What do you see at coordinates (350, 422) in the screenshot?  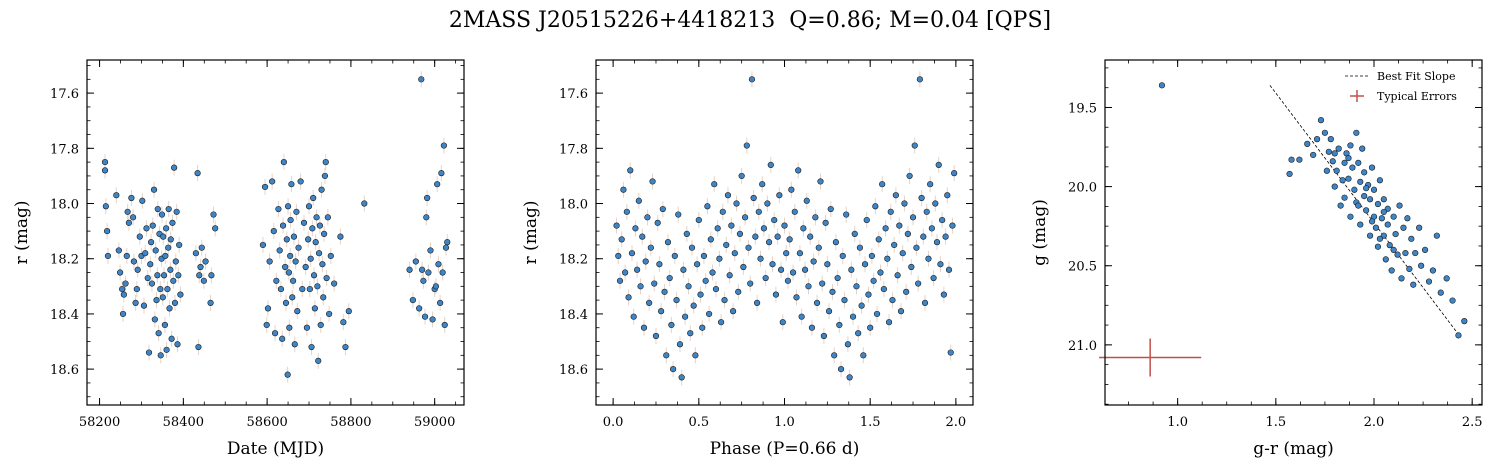 I see `x-tick-label: 58800` at bounding box center [350, 422].